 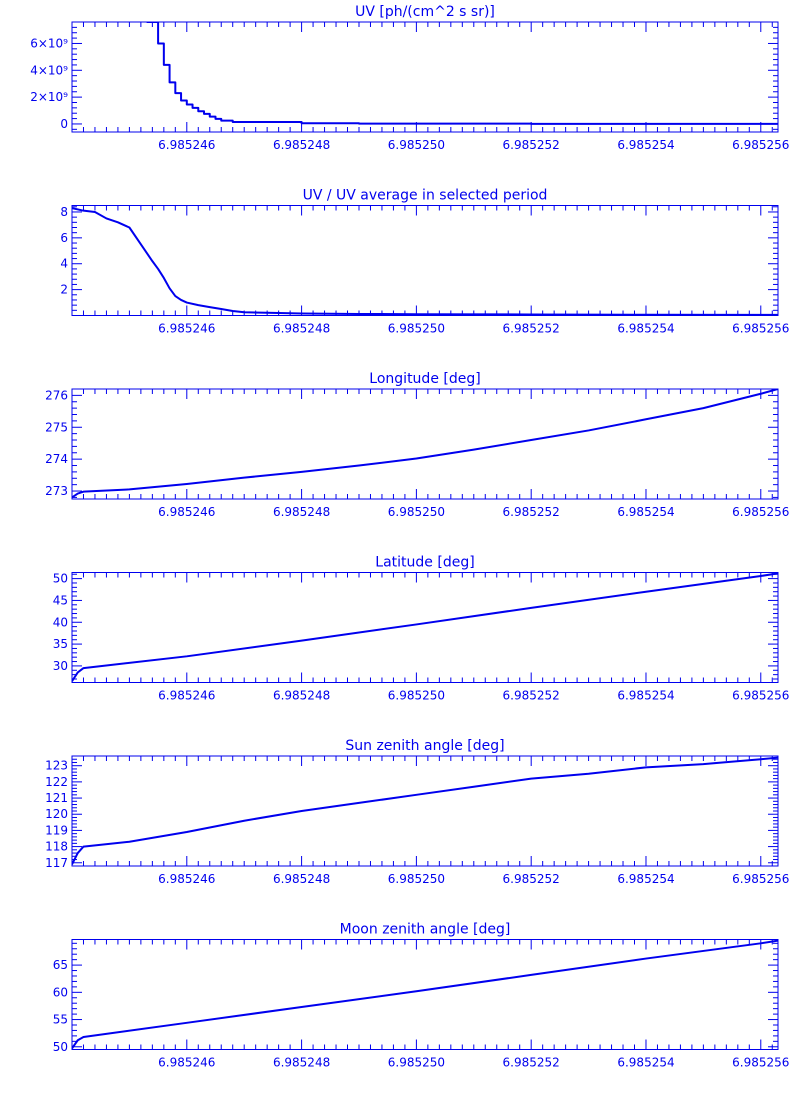 I want to click on y-tick-label: 120, so click(x=56, y=814).